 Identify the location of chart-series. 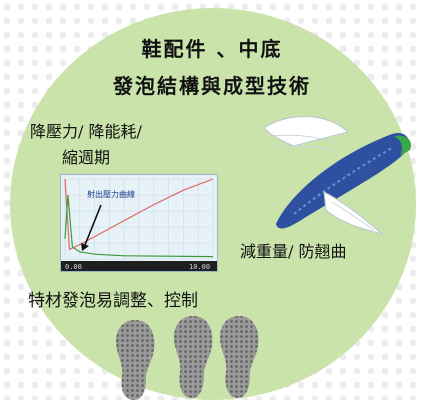
(139, 218).